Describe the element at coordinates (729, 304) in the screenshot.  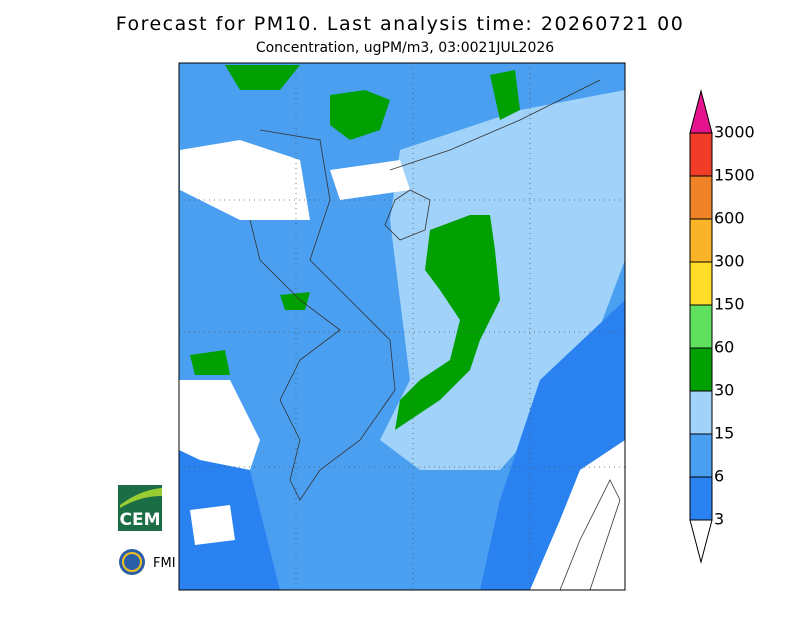
I see `colorbar-label: 150` at that location.